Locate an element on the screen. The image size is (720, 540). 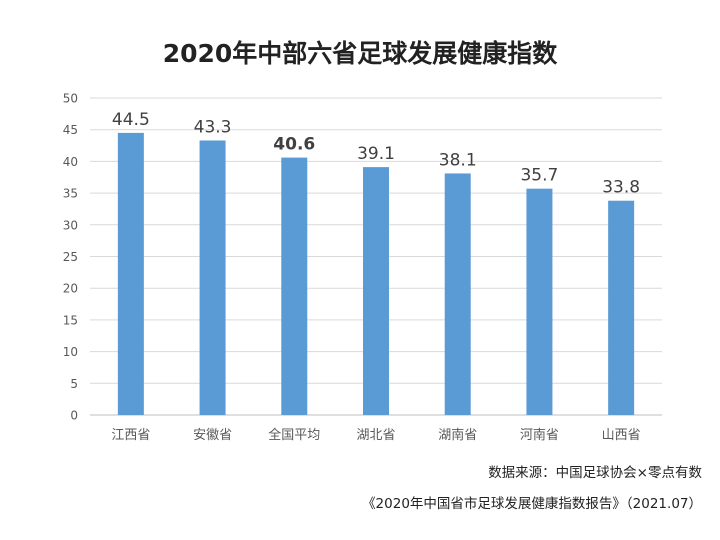
x-axis-tick-labels: 江西省 安徽省 全国平均 湖北省 湖南省 河南省 山西省 is located at coordinates (375, 435).